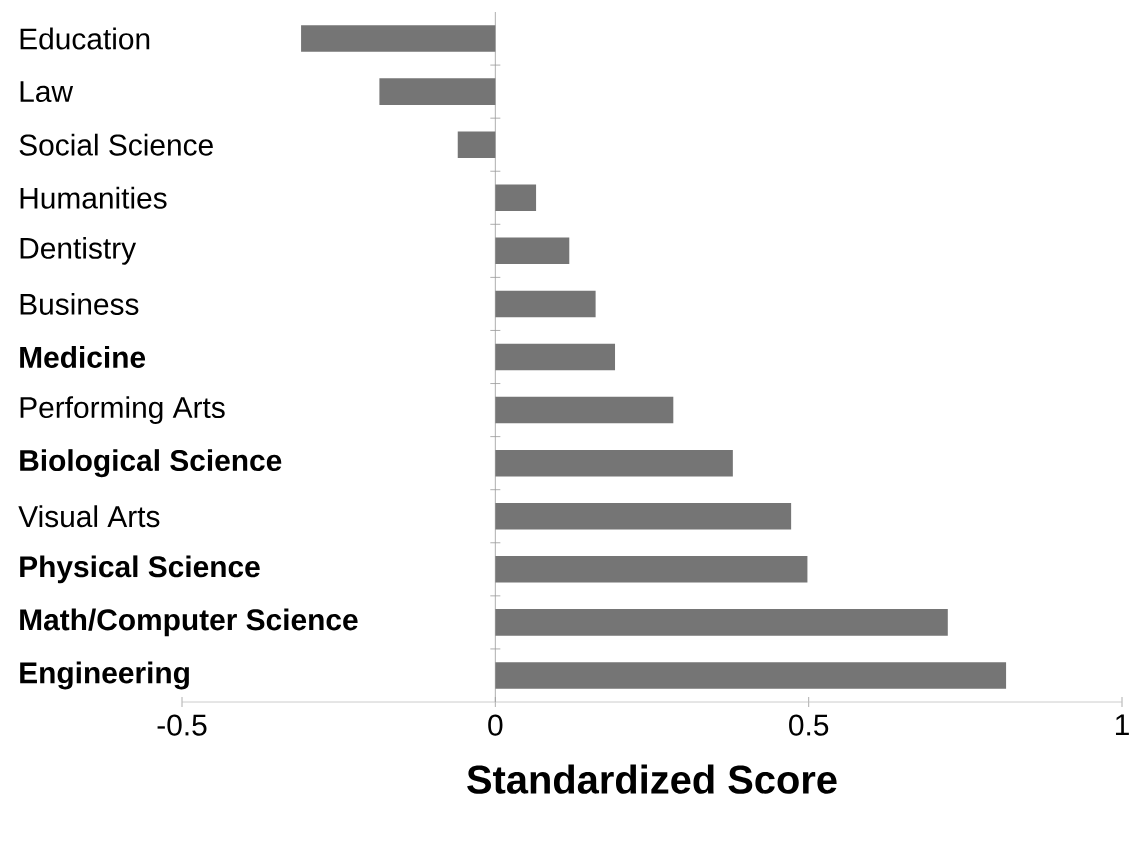  I want to click on y-tick-label: Education, so click(85, 38).